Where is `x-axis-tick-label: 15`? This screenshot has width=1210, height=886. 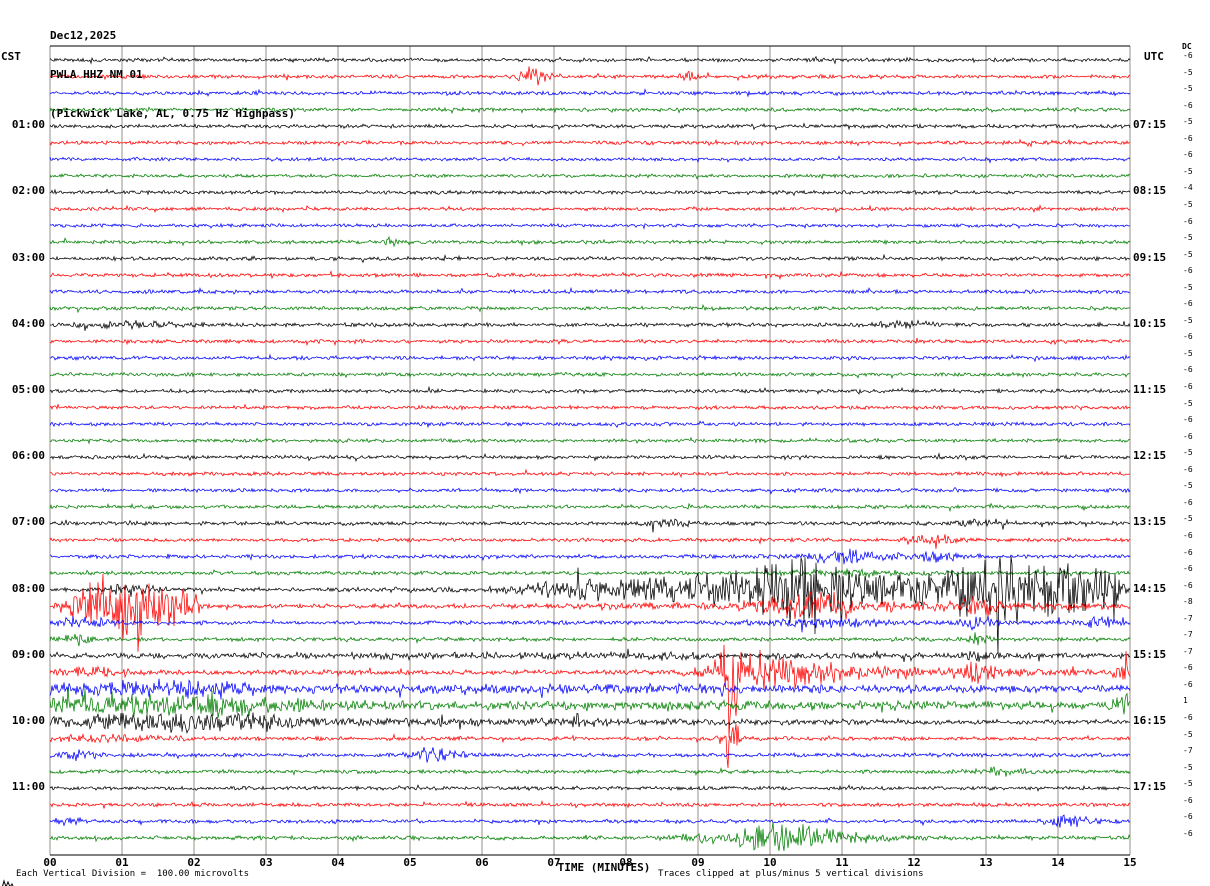
x-axis-tick-label: 15 is located at coordinates (1130, 862).